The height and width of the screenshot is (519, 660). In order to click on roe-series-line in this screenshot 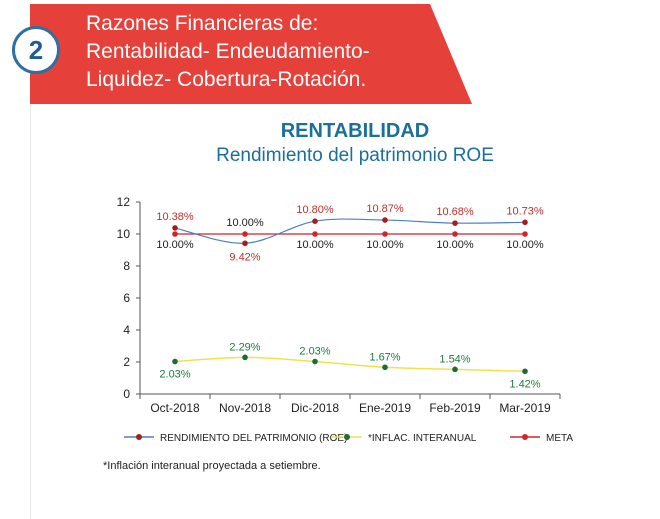, I will do `click(350, 231)`.